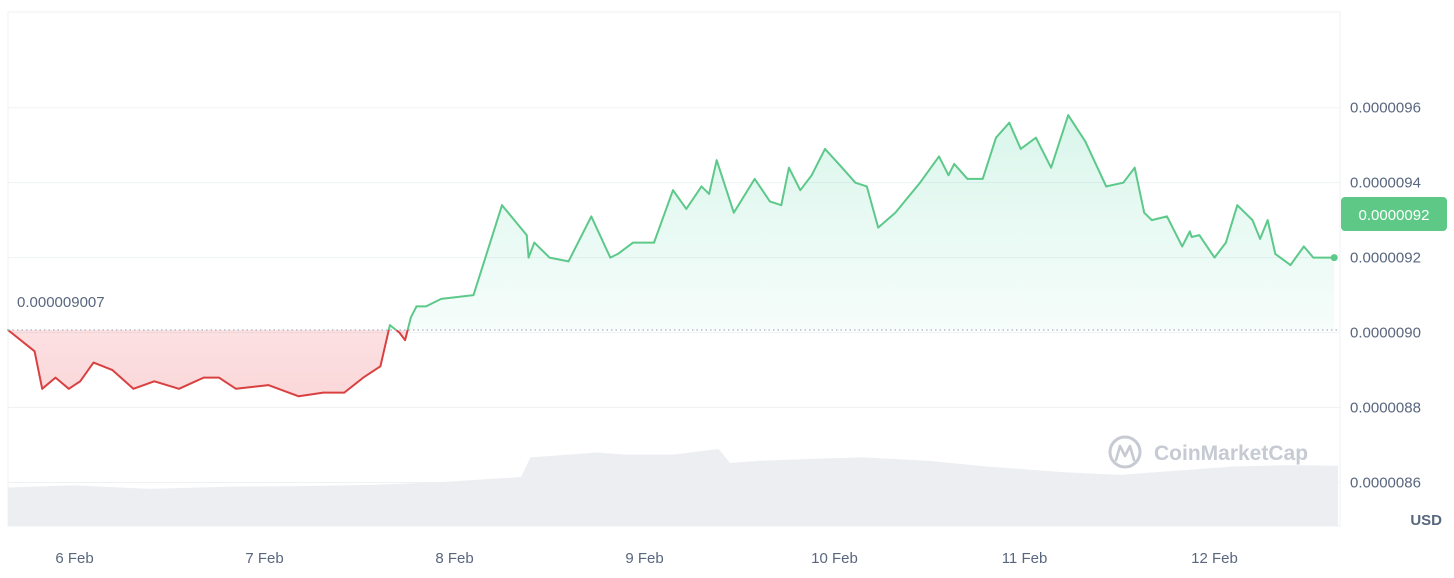 This screenshot has height=578, width=1454. Describe the element at coordinates (1385, 108) in the screenshot. I see `y-tick-label-0: 0.0000096` at that location.